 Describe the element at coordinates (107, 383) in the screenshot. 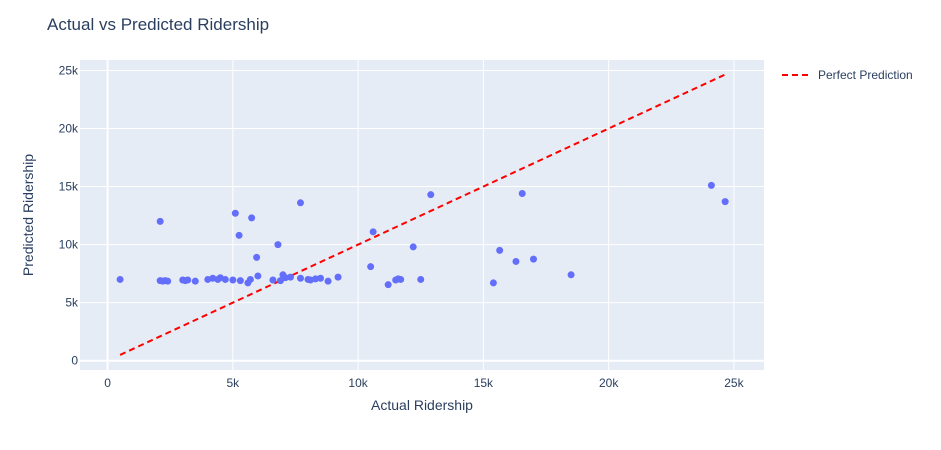

I see `x-tick-label: 0` at that location.